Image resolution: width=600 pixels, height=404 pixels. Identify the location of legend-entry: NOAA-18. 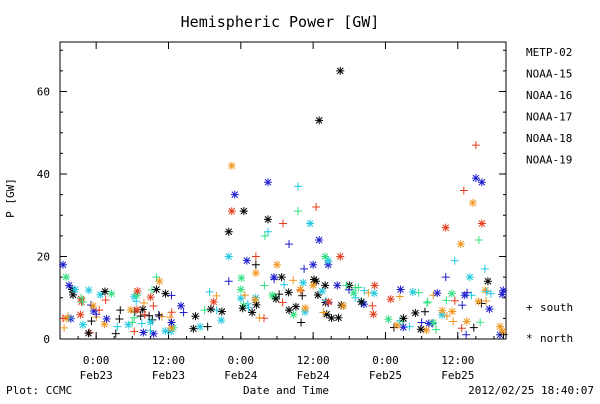
(549, 138).